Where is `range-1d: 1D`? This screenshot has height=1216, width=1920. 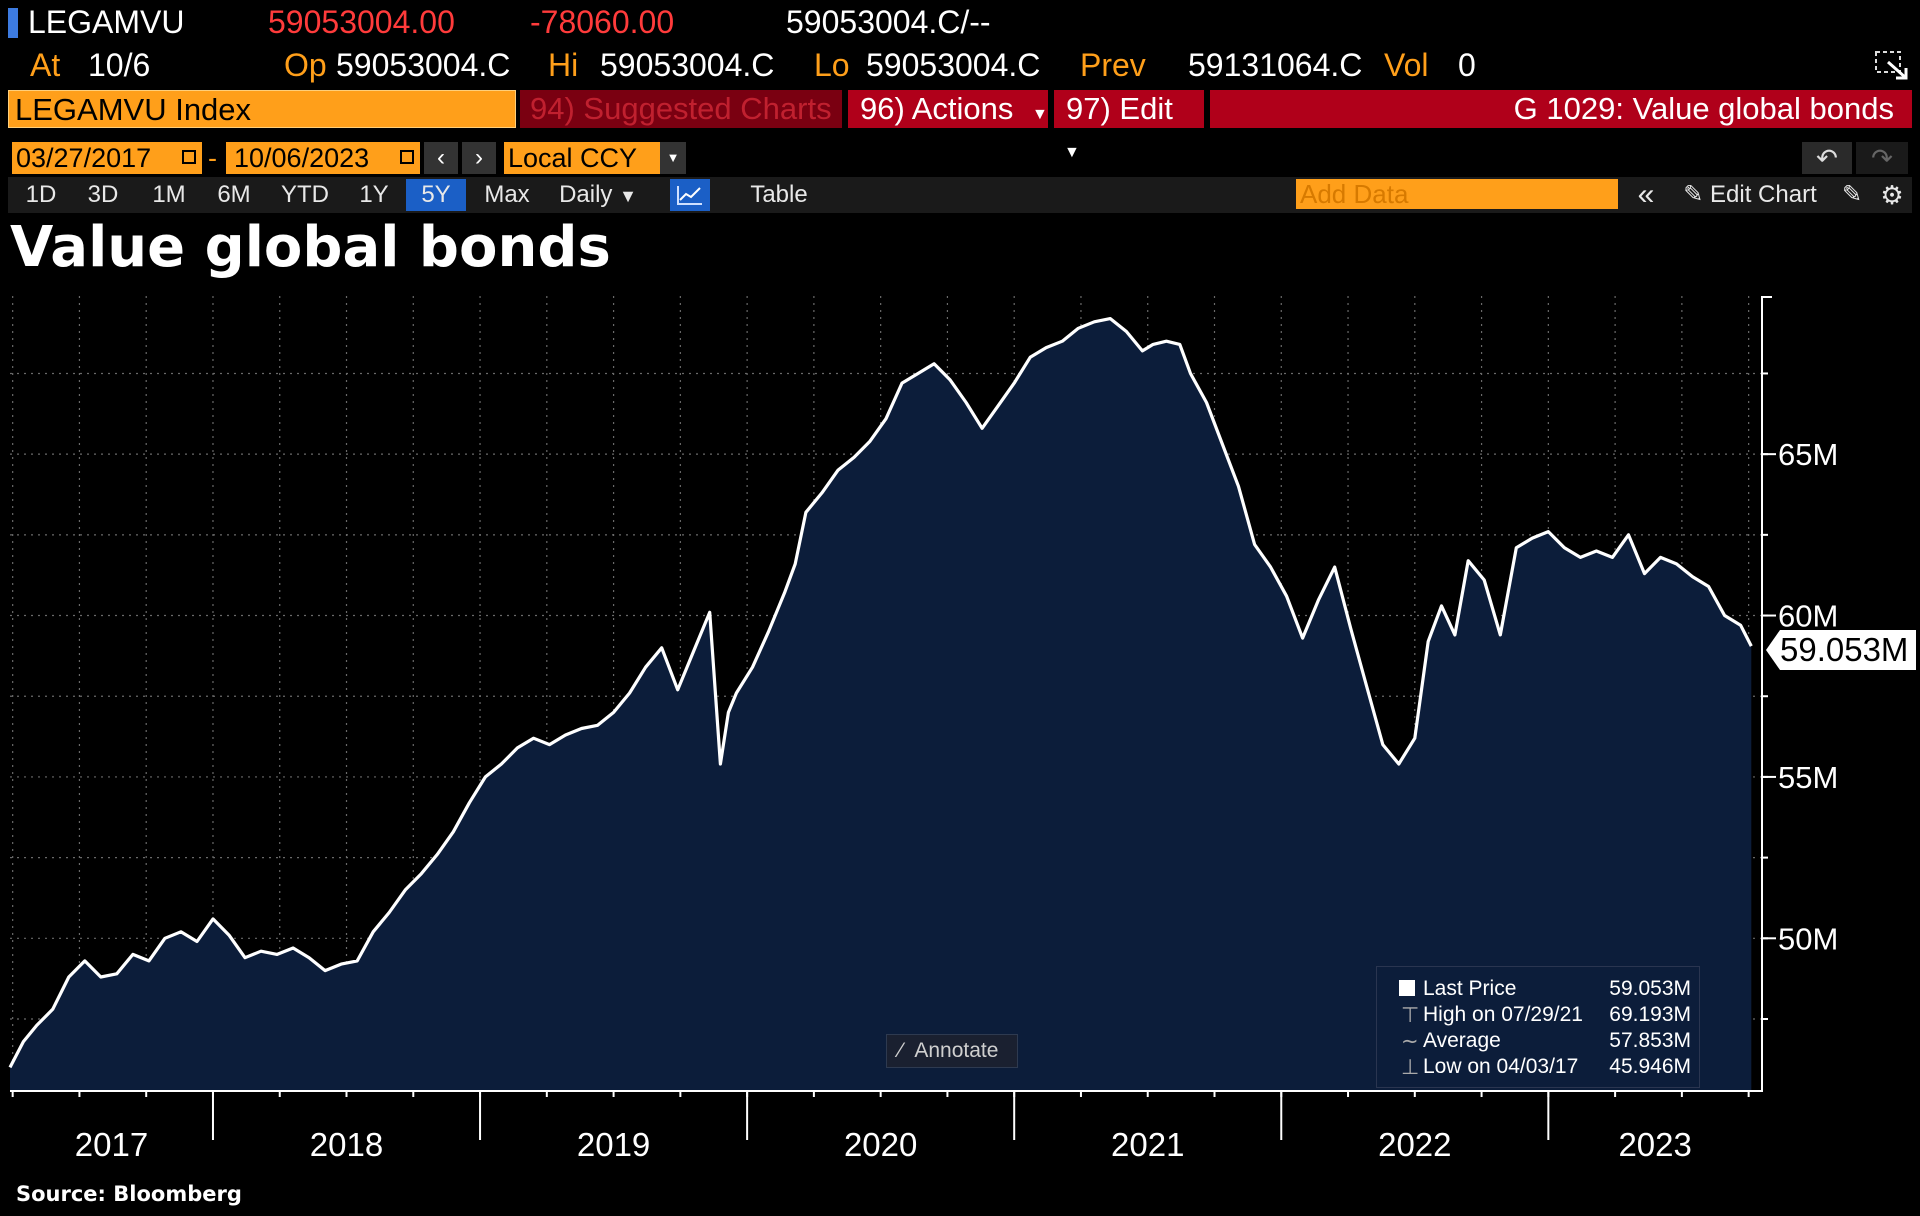 range-1d: 1D is located at coordinates (41, 194).